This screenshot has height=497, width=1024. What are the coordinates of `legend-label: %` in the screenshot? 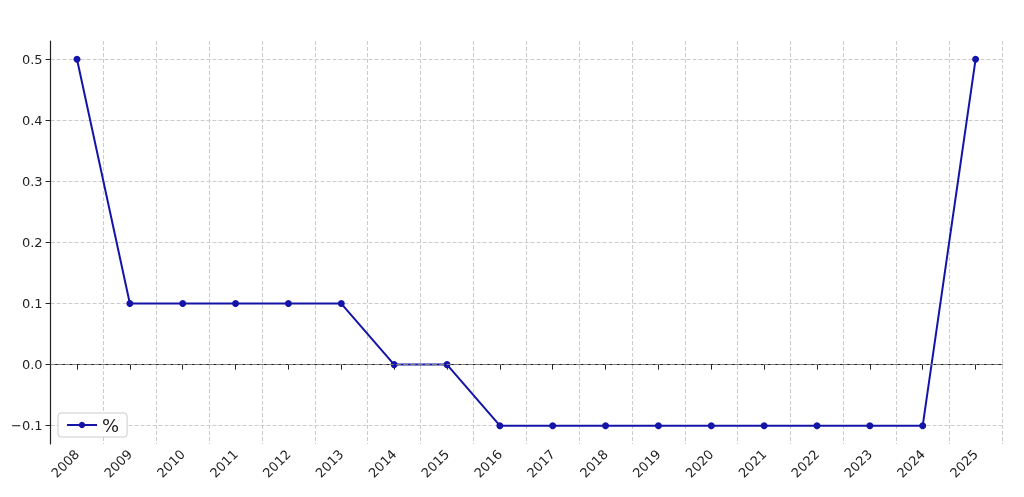 It's located at (111, 425).